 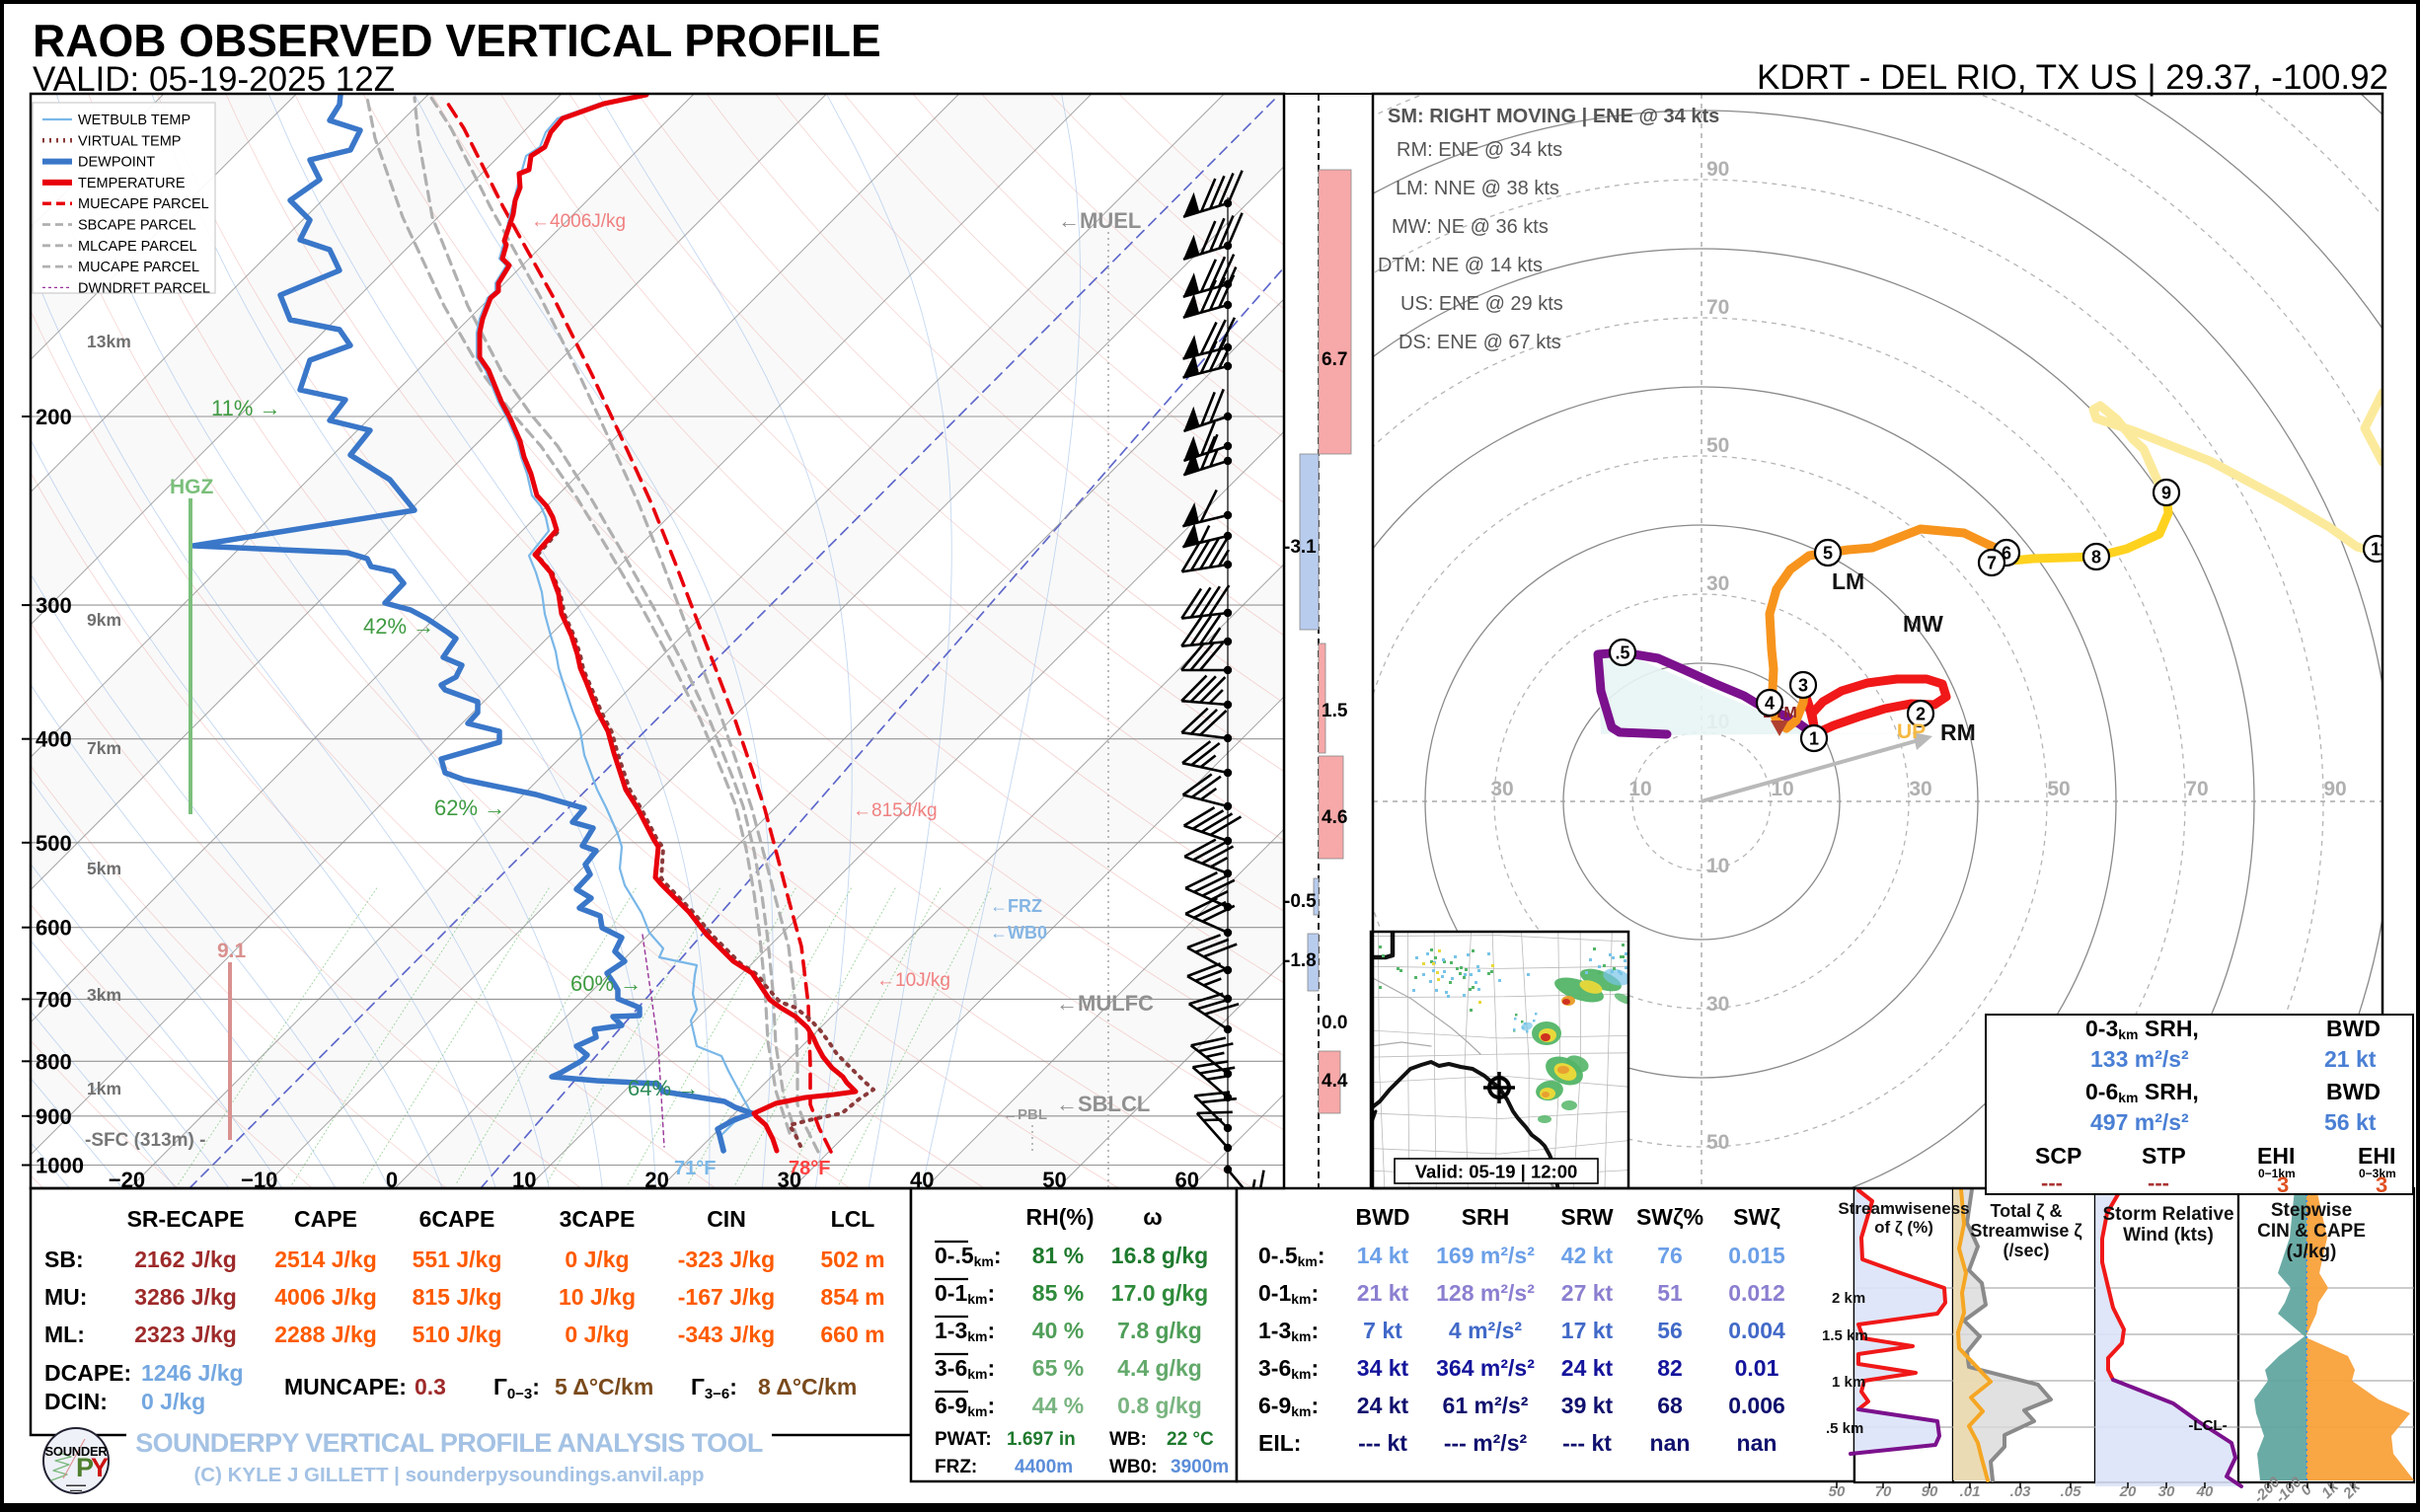 What do you see at coordinates (1383, 1293) in the screenshot?
I see `svg-text: 21 kt` at bounding box center [1383, 1293].